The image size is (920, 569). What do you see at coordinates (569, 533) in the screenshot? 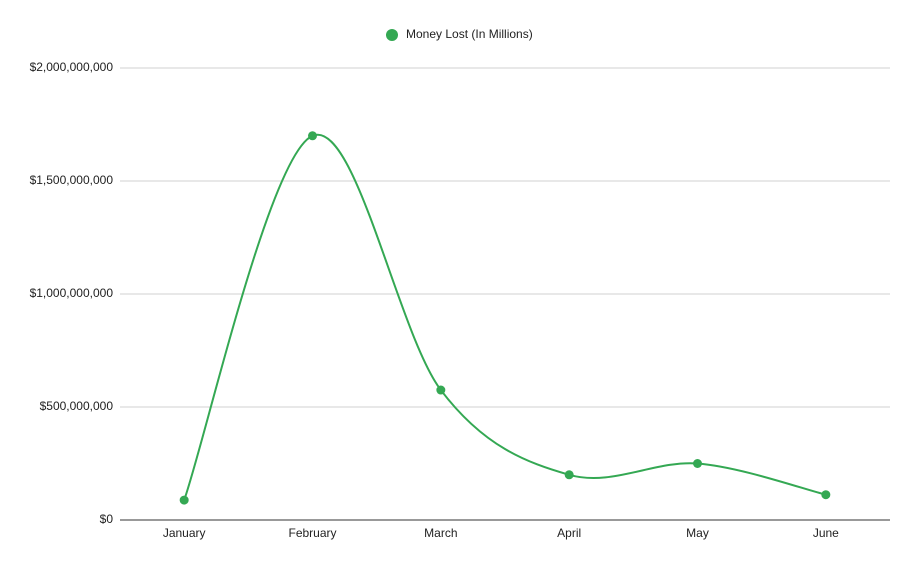
I see `x-tick-label: April` at bounding box center [569, 533].